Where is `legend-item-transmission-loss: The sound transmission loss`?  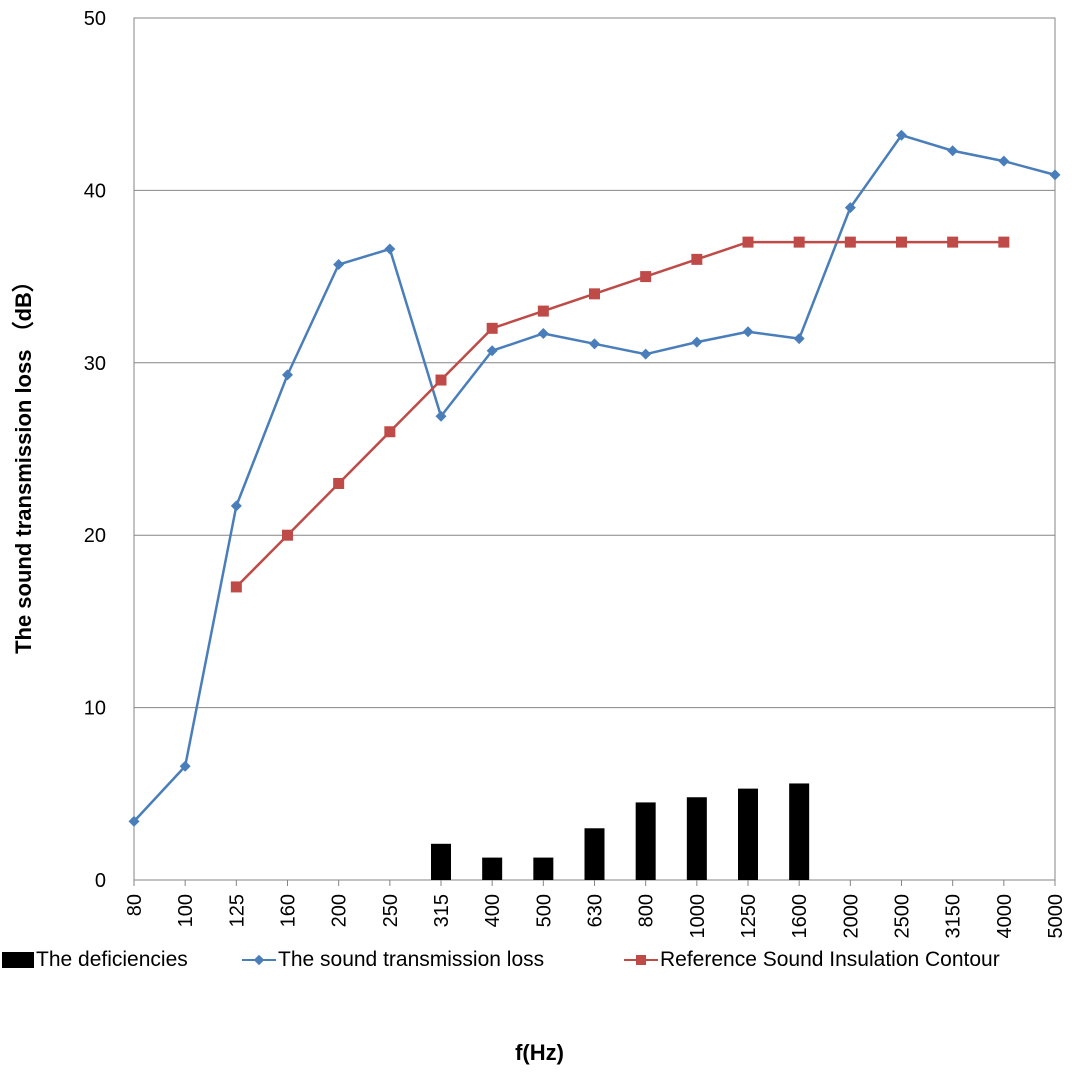
legend-item-transmission-loss: The sound transmission loss is located at coordinates (393, 960).